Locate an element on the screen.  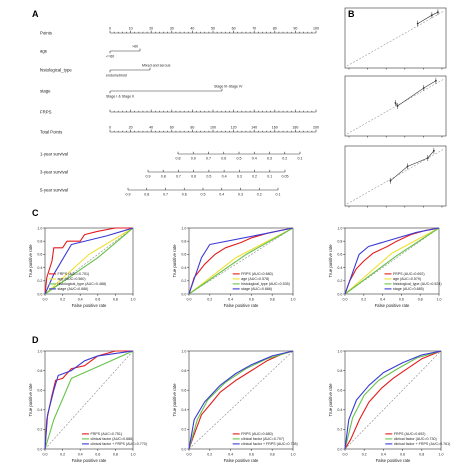
nomogram-tick-label: 0.5 is located at coordinates (239, 159).